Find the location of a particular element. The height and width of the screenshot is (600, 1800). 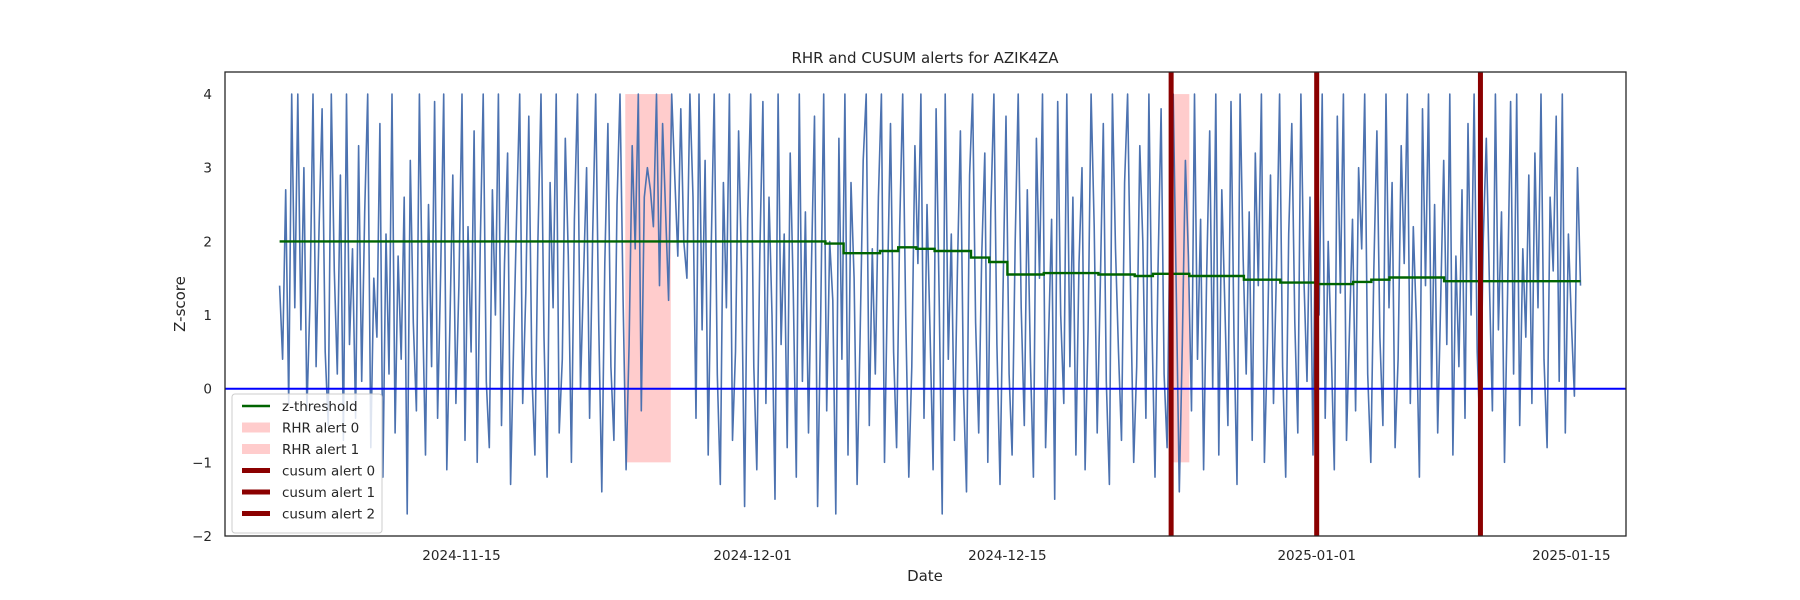

y-tick-label-3: 1 is located at coordinates (207, 316).